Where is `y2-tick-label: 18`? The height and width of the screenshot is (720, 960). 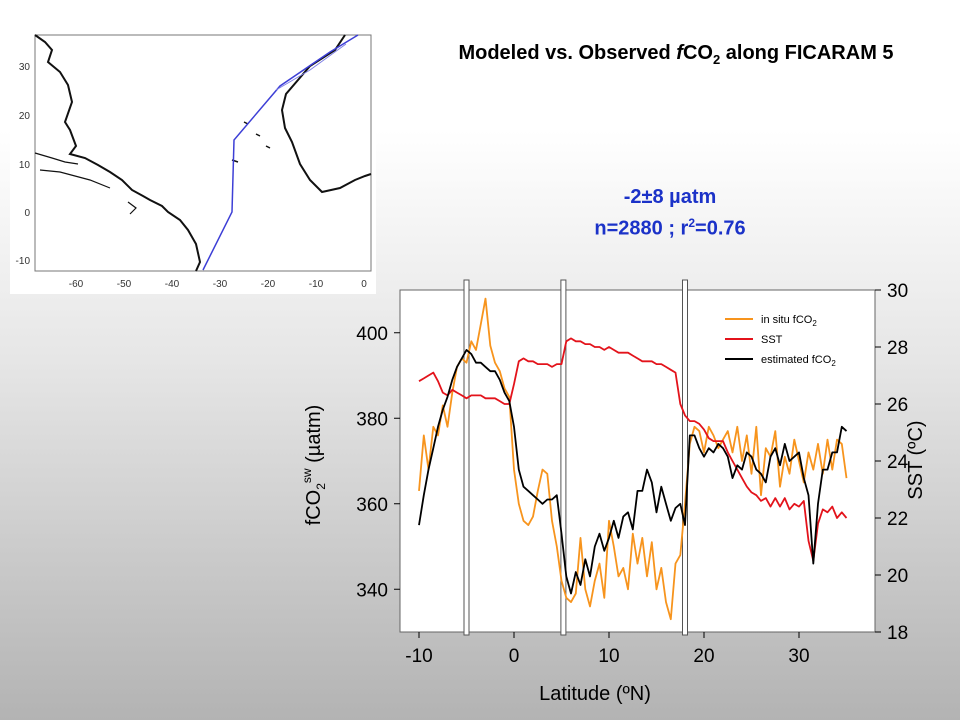 y2-tick-label: 18 is located at coordinates (897, 633).